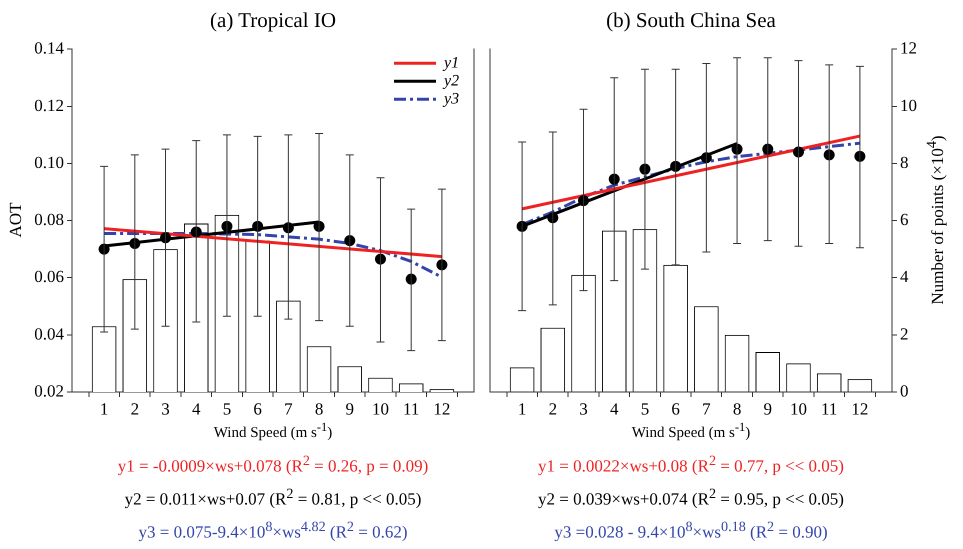 This screenshot has width=963, height=549. What do you see at coordinates (691, 531) in the screenshot?
I see `text: y3 =0.028 - 9.4×10$^{8}$×ws$^{0.18}$ (R$^{2}$ = 0.90)` at bounding box center [691, 531].